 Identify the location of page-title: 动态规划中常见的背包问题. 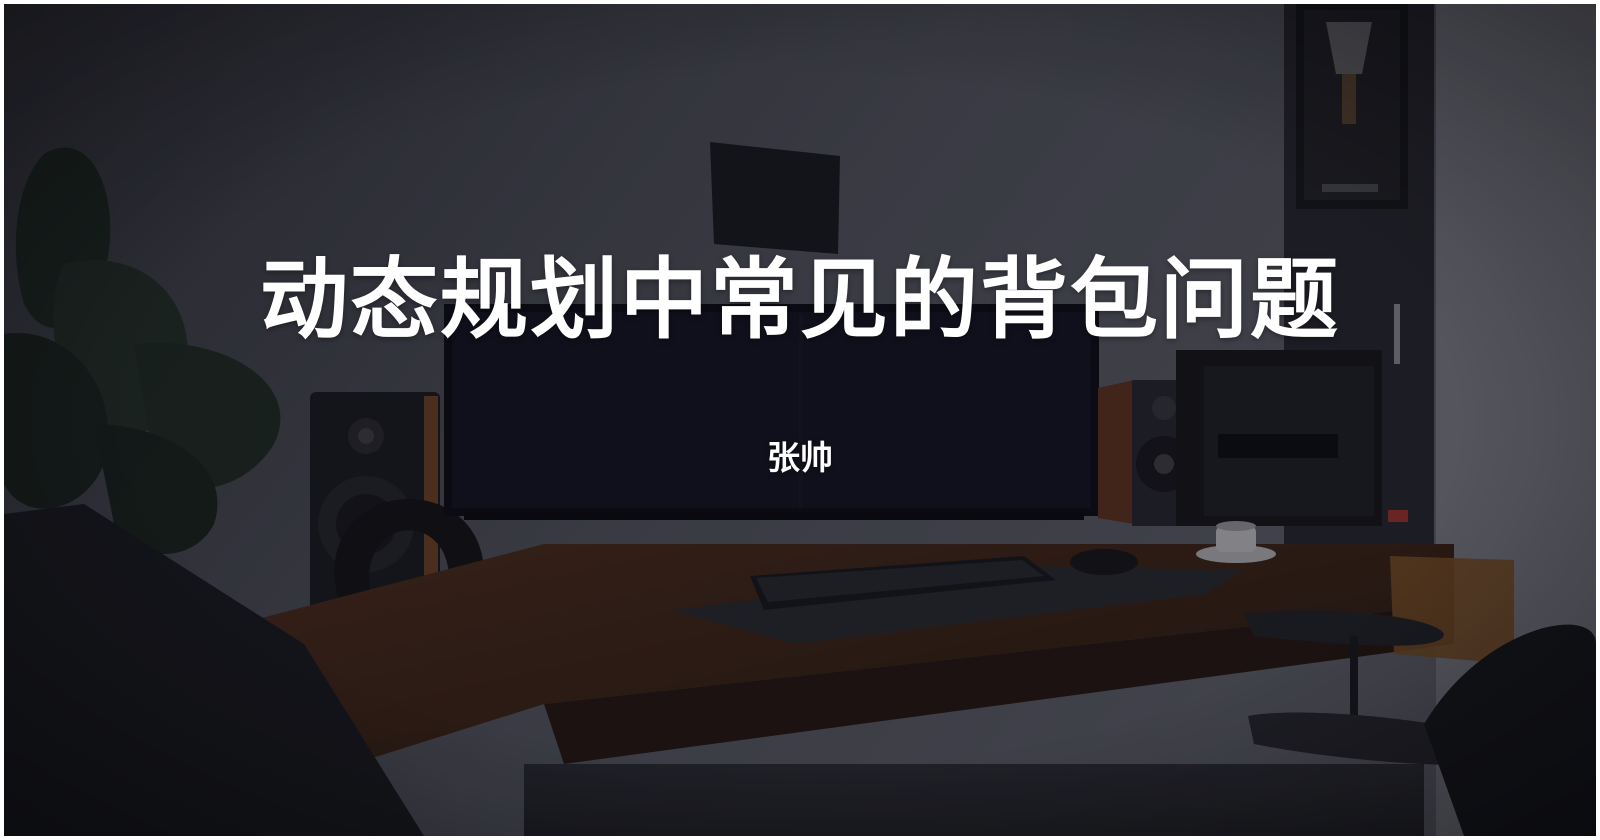
(799, 299).